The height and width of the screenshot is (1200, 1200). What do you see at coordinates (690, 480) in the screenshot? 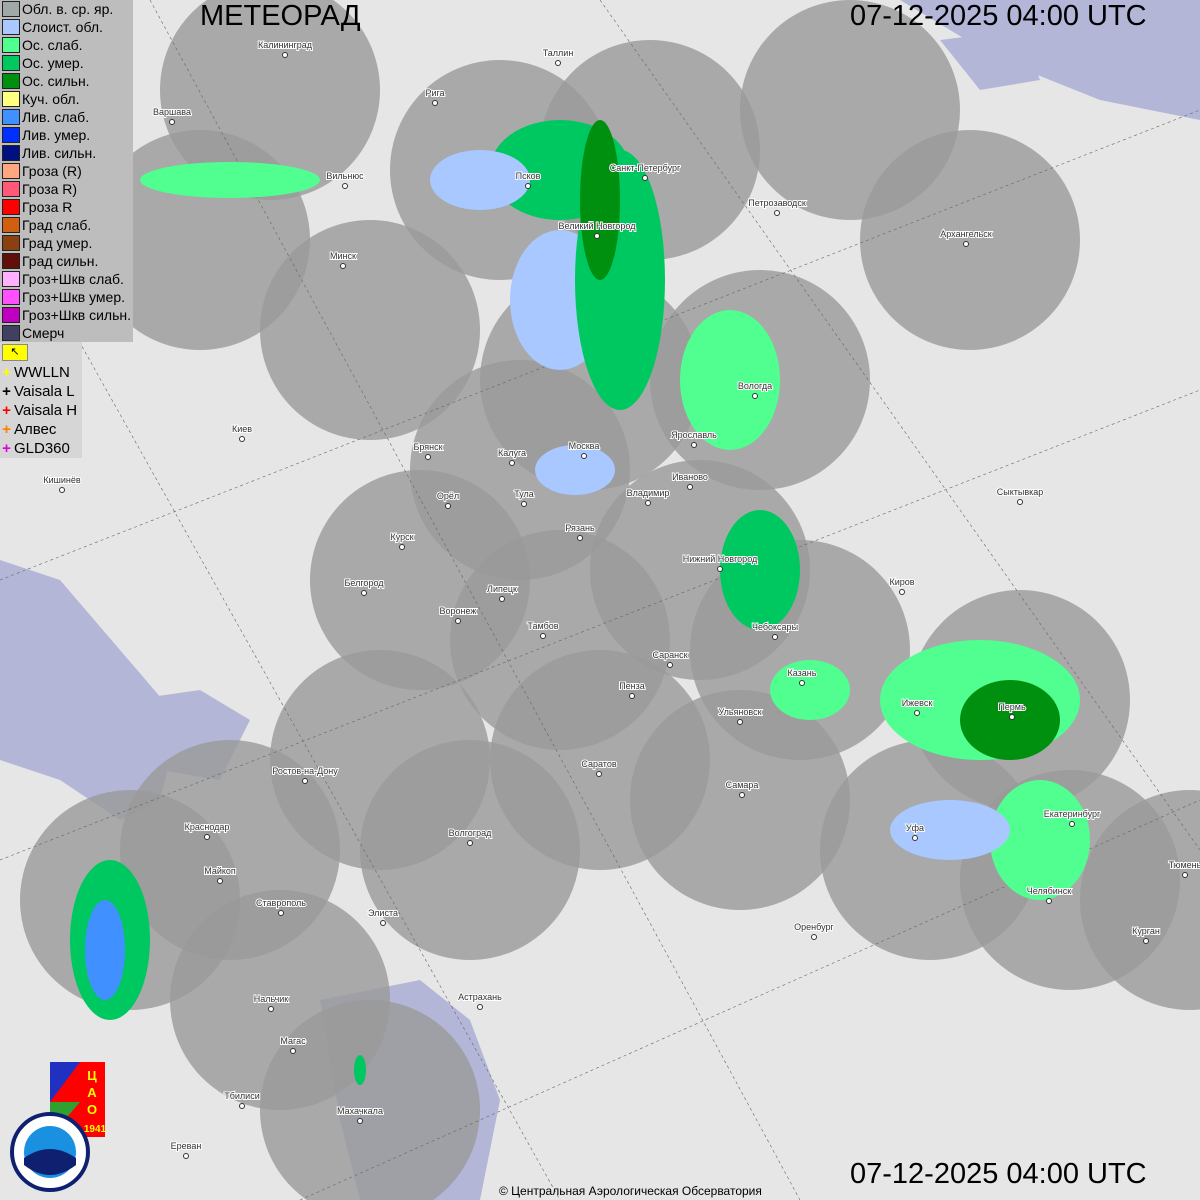
I see `city-marker: Иваново` at bounding box center [690, 480].